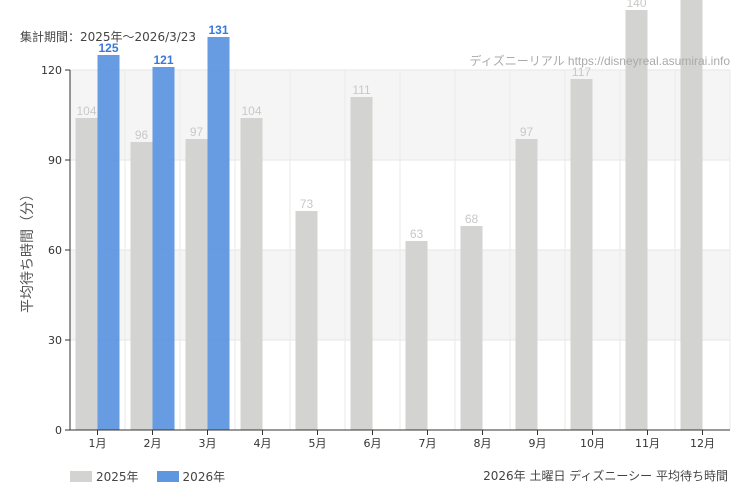 Image resolution: width=750 pixels, height=500 pixels. I want to click on x-tick-label: 8月, so click(483, 443).